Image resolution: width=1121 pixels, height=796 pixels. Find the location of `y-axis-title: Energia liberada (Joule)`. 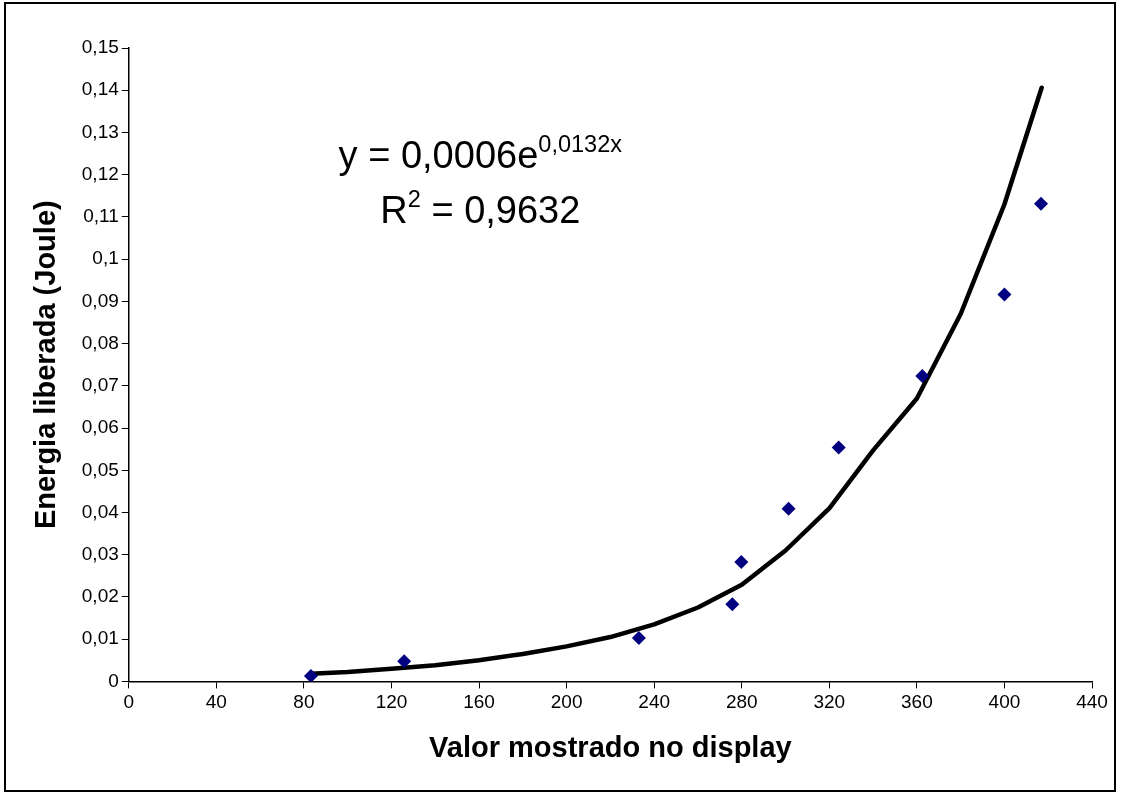

y-axis-title: Energia liberada (Joule) is located at coordinates (45, 365).